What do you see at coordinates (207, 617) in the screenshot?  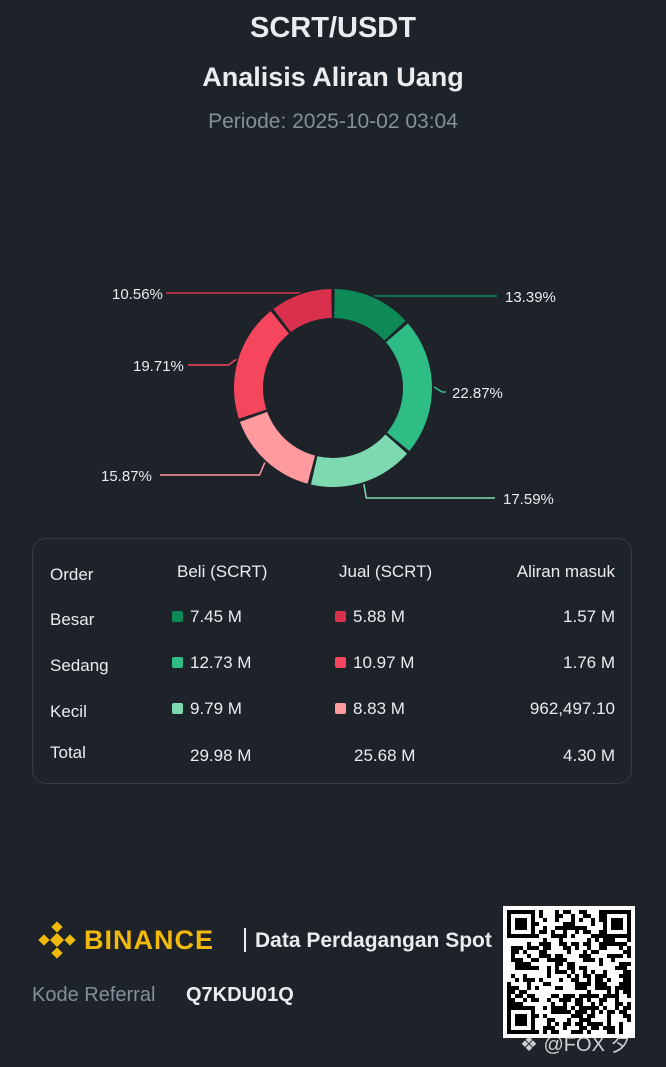 I see `buy-value-besar: 7.45 M` at bounding box center [207, 617].